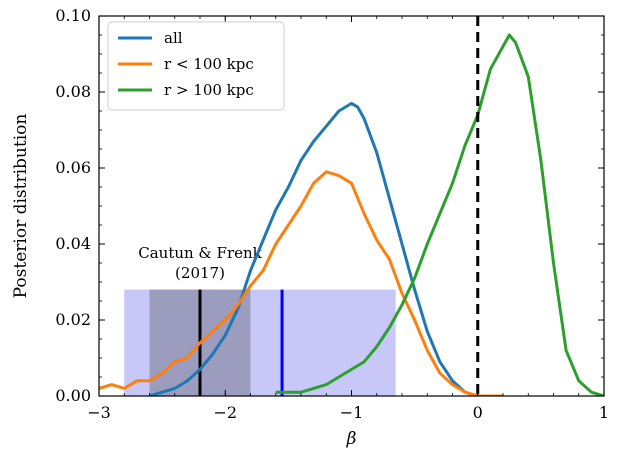 This screenshot has height=454, width=628. Describe the element at coordinates (604, 412) in the screenshot. I see `x-tick-label: 1` at that location.